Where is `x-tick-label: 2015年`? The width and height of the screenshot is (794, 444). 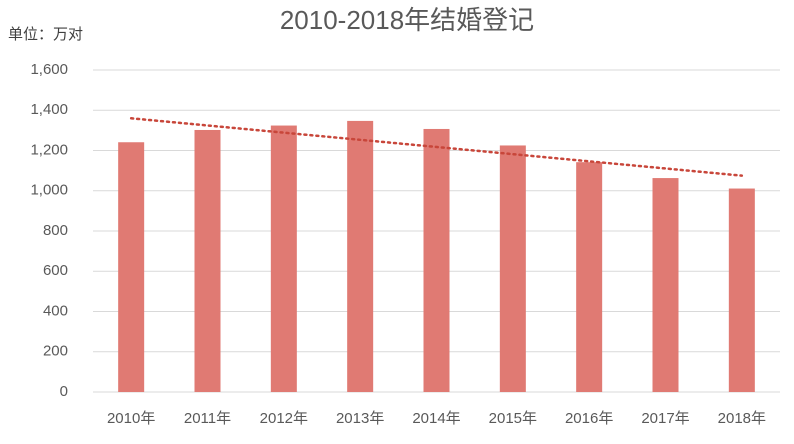
x-tick-label: 2015年 is located at coordinates (513, 418).